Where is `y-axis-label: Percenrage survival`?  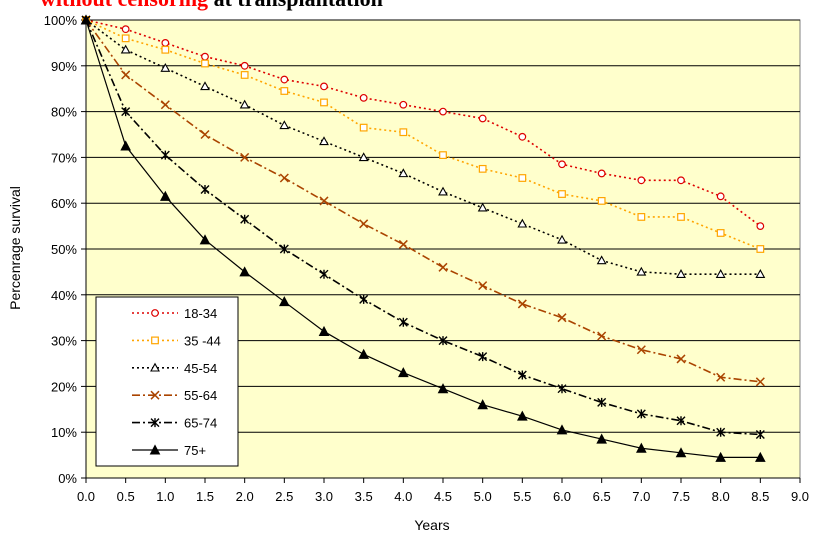 y-axis-label: Percenrage survival is located at coordinates (15, 248).